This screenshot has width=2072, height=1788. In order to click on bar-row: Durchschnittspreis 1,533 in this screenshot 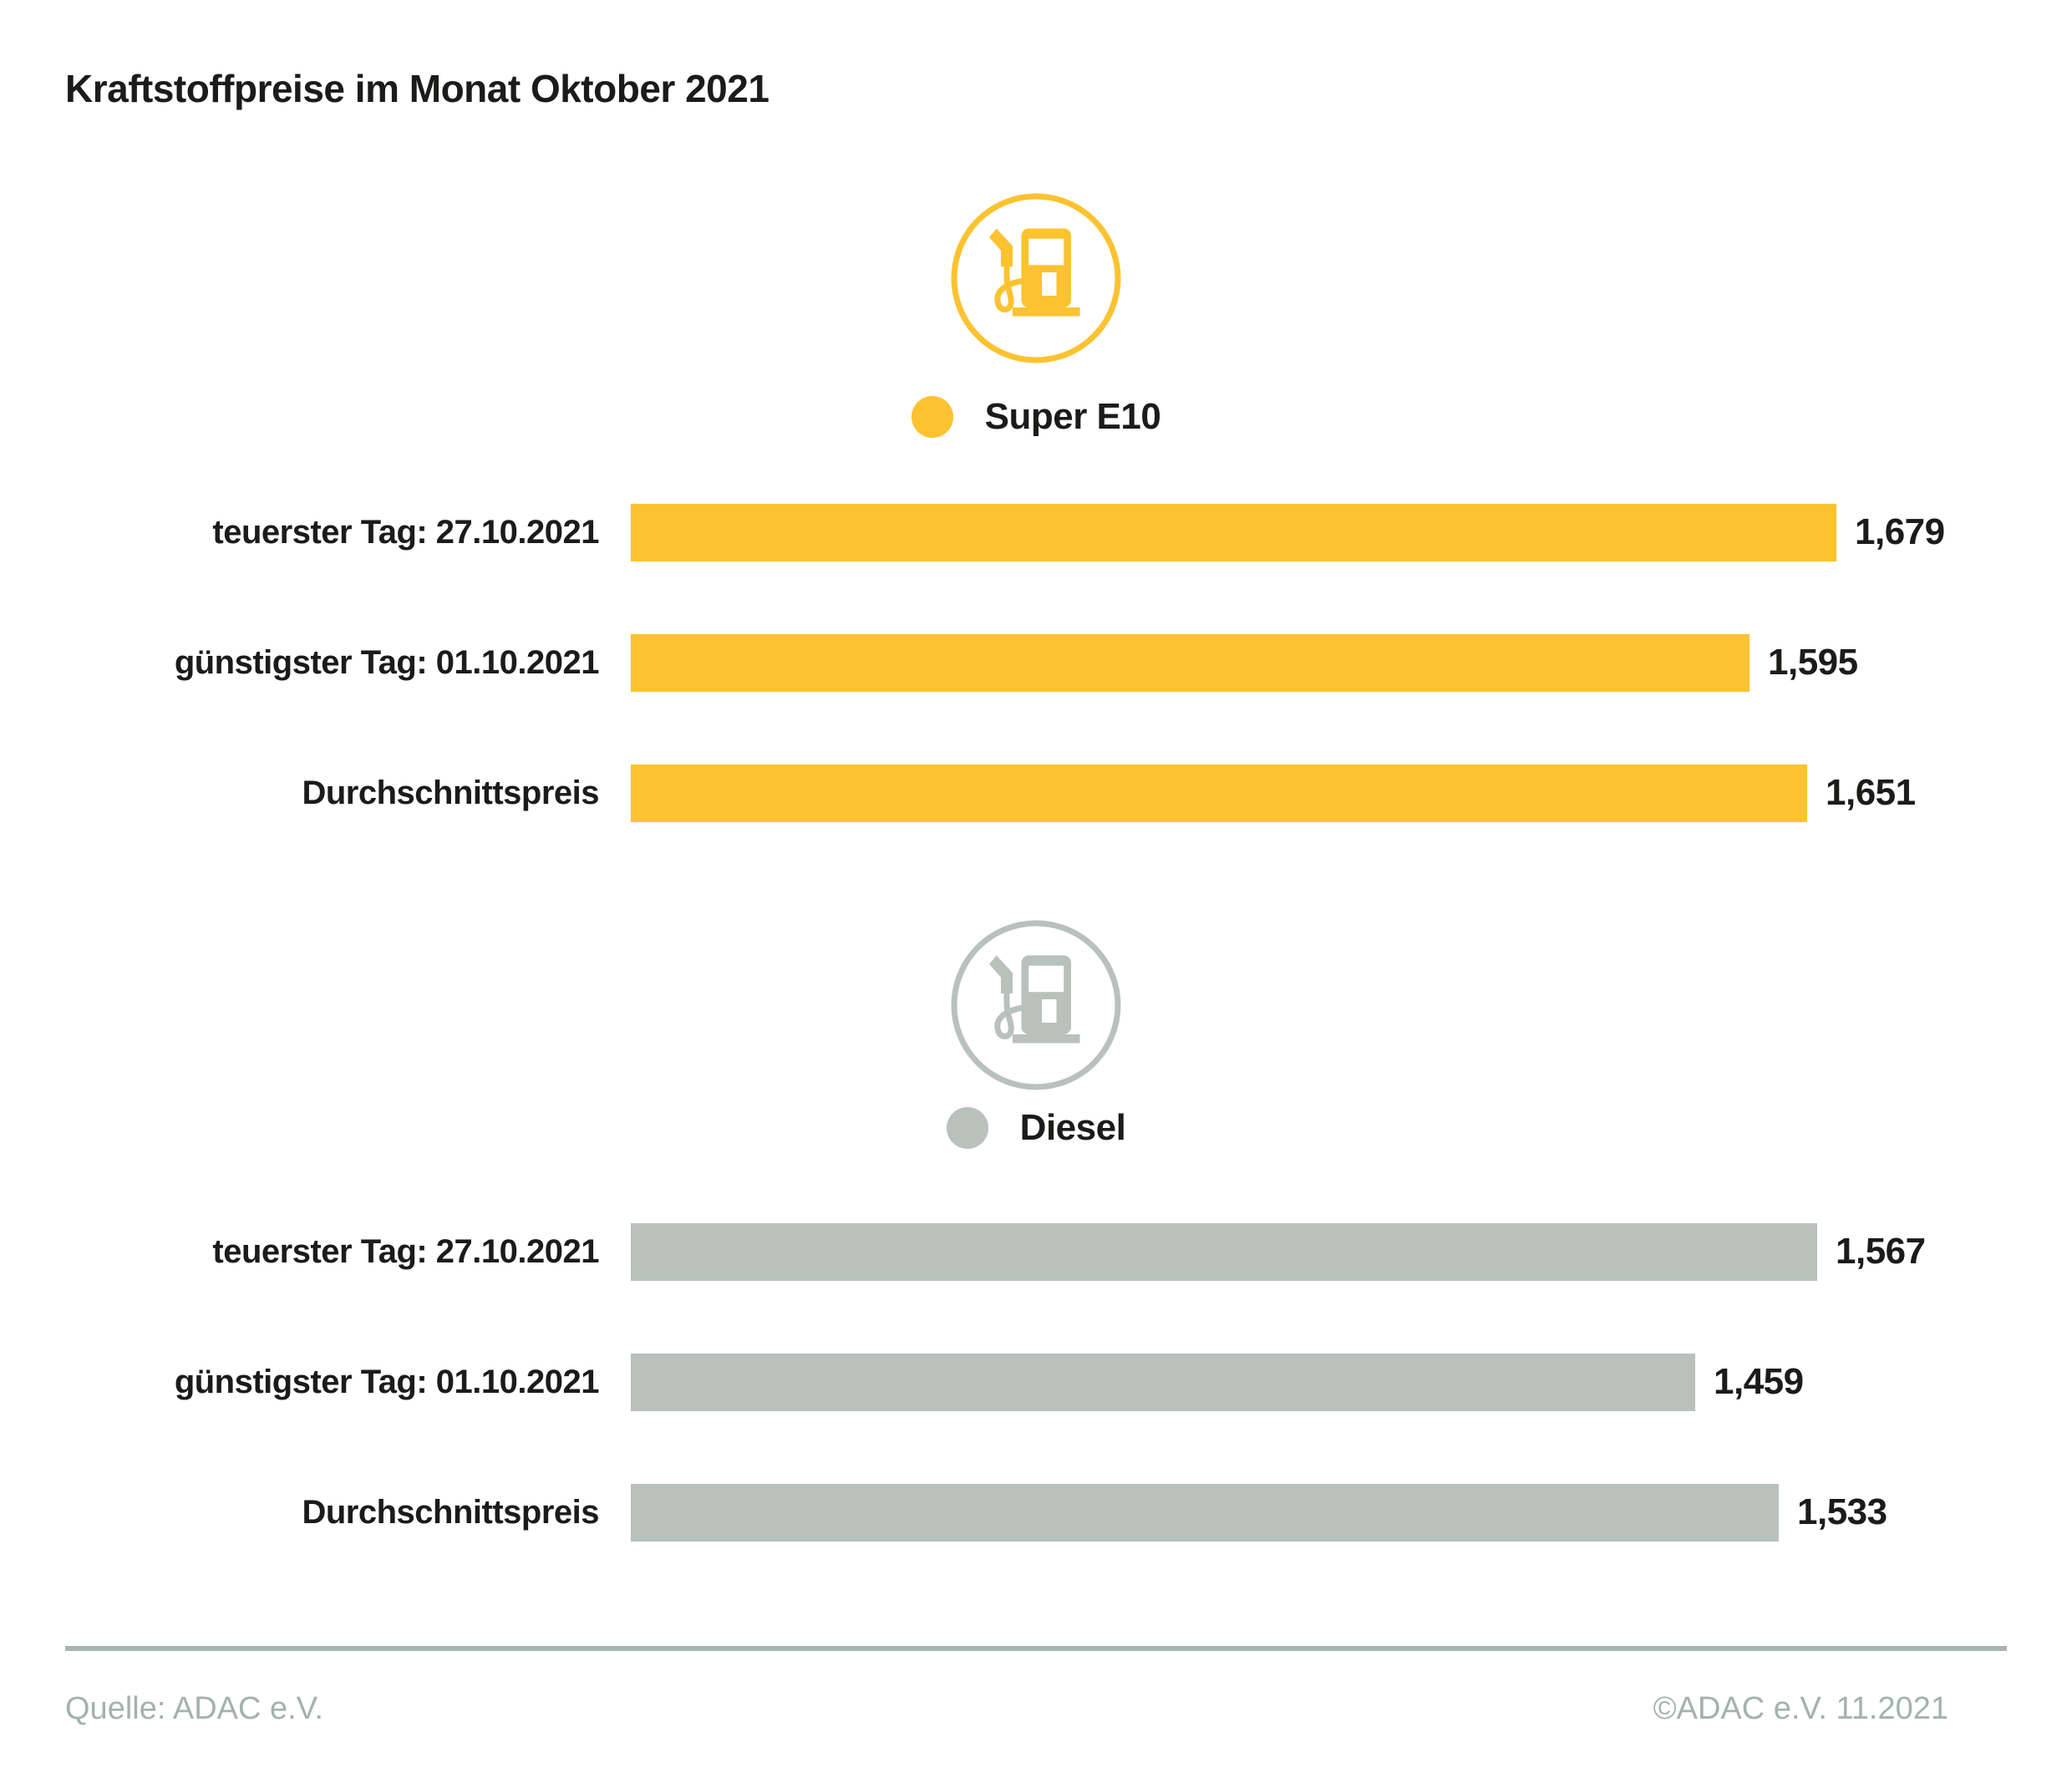, I will do `click(1036, 1513)`.